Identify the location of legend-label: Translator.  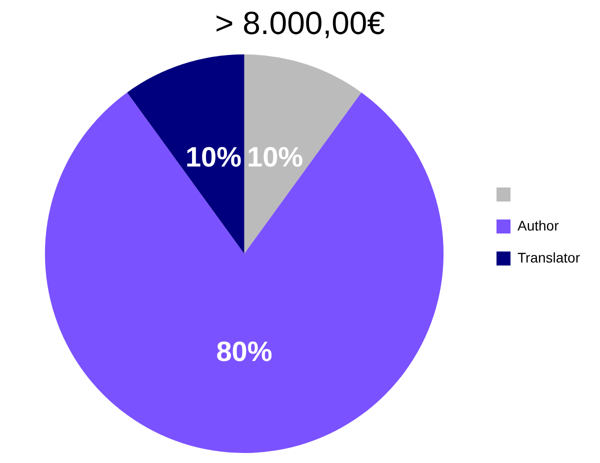
(549, 257).